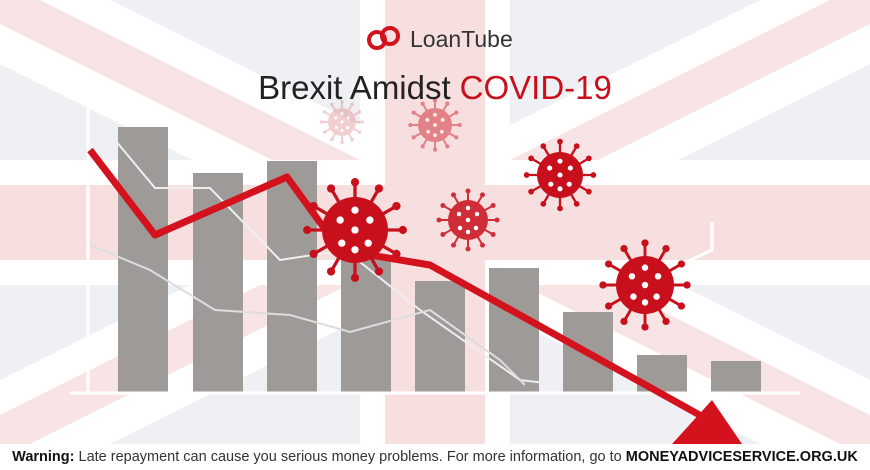 This screenshot has width=870, height=470. I want to click on arrow-head, so click(707, 422).